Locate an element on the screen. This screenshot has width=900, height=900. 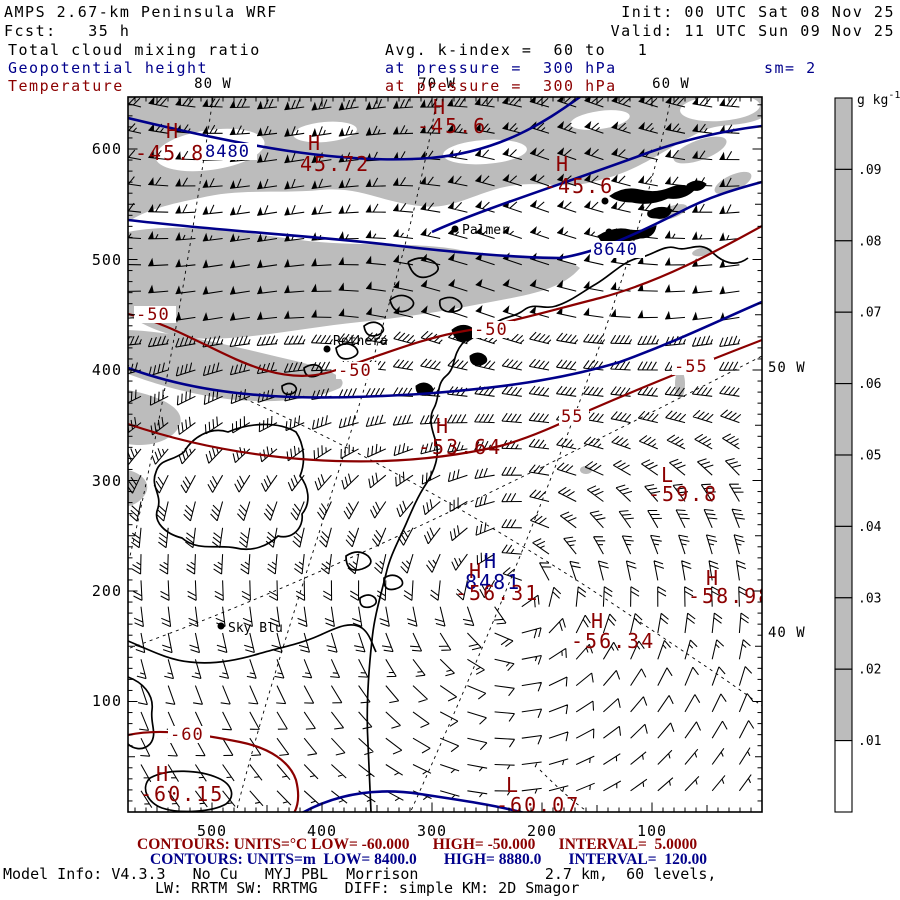
contour-label: -55 is located at coordinates (691, 367).